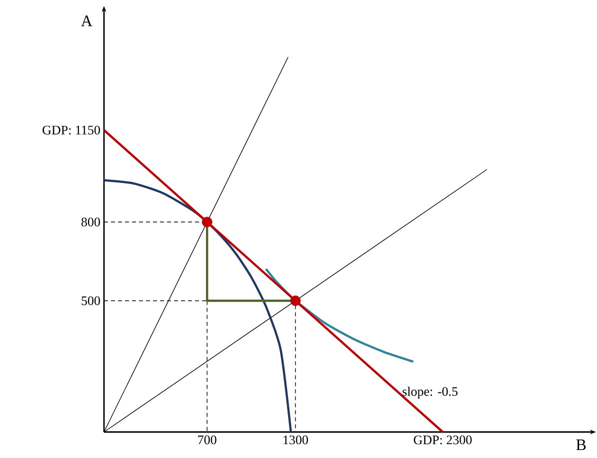  What do you see at coordinates (296, 440) in the screenshot?
I see `x-tick-label: 1300` at bounding box center [296, 440].